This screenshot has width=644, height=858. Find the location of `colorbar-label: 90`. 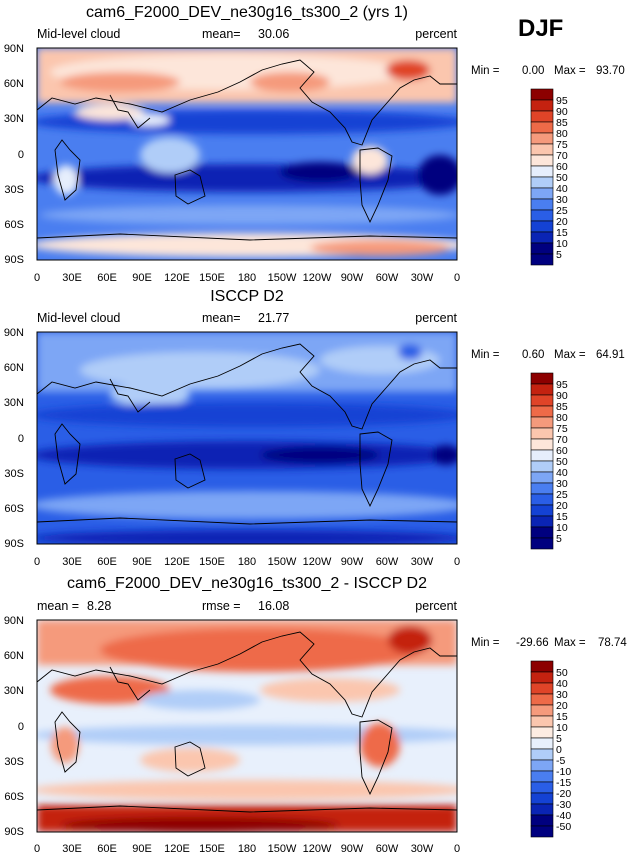

colorbar-label: 90 is located at coordinates (562, 112).